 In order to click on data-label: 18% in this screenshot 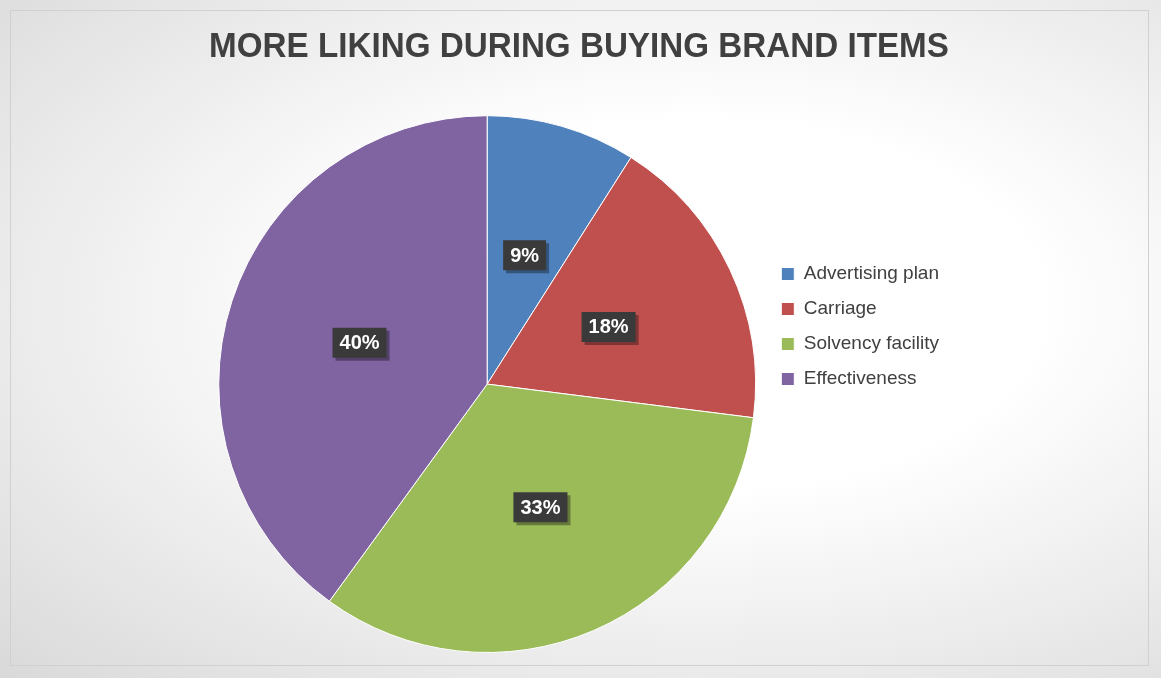, I will do `click(608, 326)`.